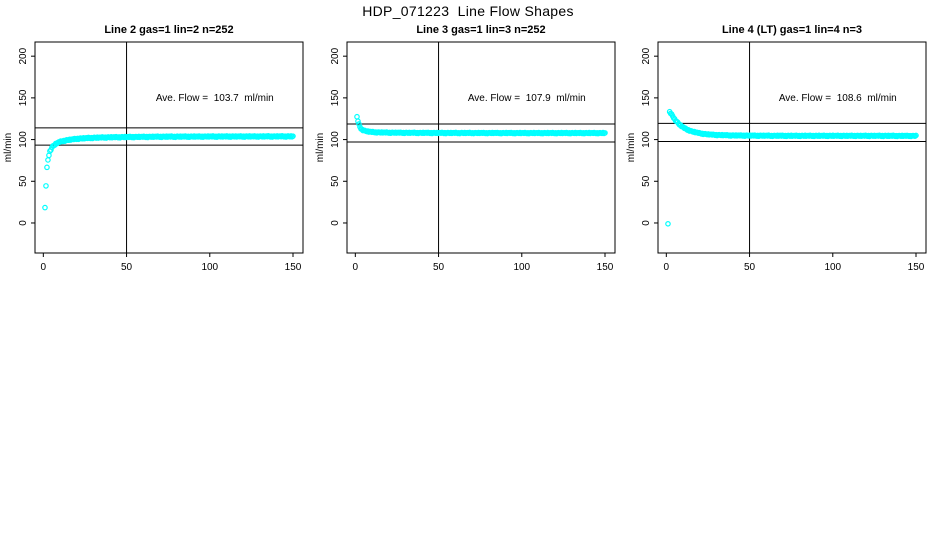 This screenshot has height=540, width=936. I want to click on ave-flow-annotation: Ave. Flow = 108.6 ml/min, so click(838, 98).